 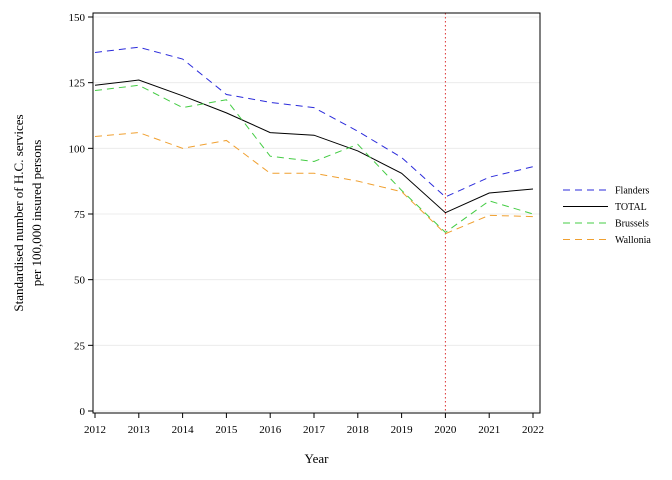 I want to click on x-tick-label: 2015, so click(x=226, y=430).